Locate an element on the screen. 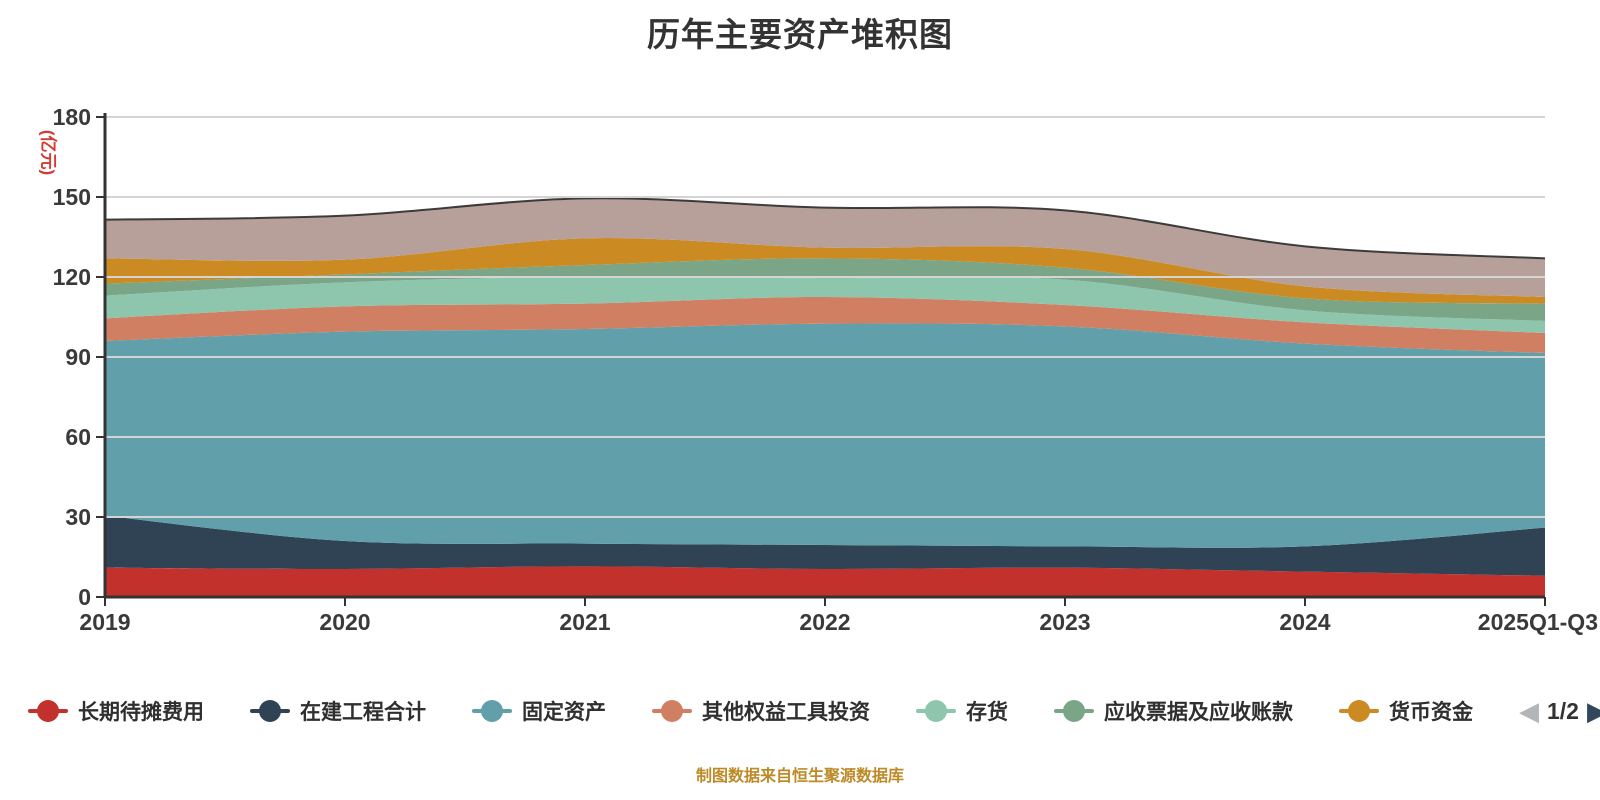 The height and width of the screenshot is (800, 1600). legend-item-3: 固定资产 is located at coordinates (539, 711).